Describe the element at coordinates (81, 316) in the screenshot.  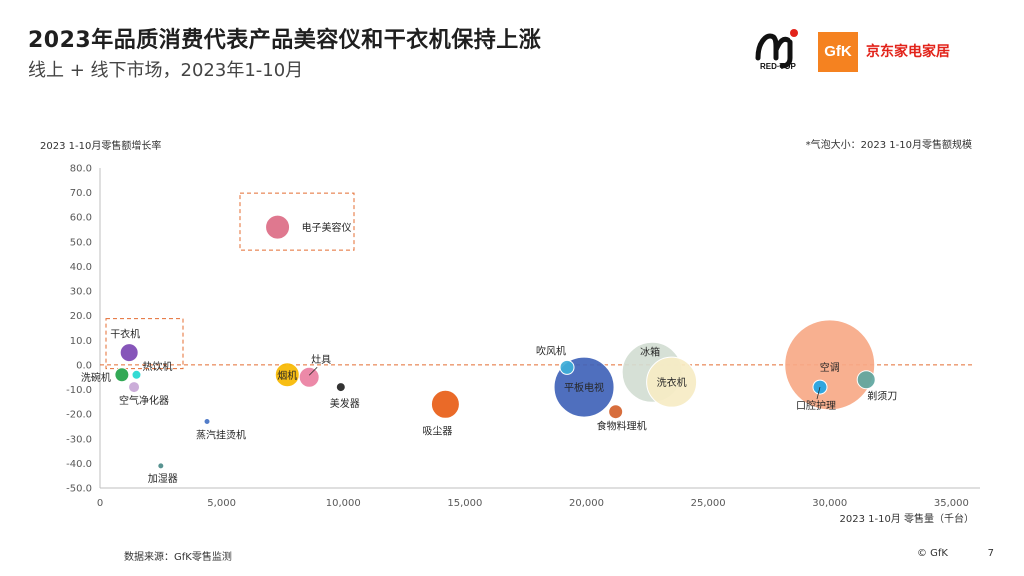
I see `y-tick-label: 20.0` at that location.